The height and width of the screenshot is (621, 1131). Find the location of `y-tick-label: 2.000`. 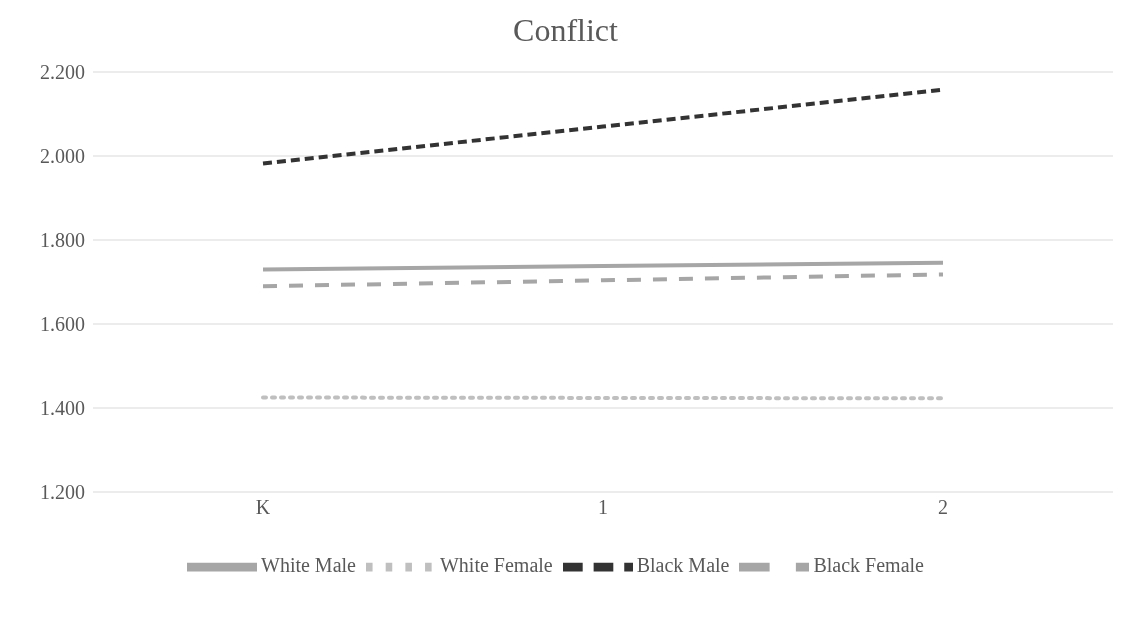

y-tick-label: 2.000 is located at coordinates (62, 156).